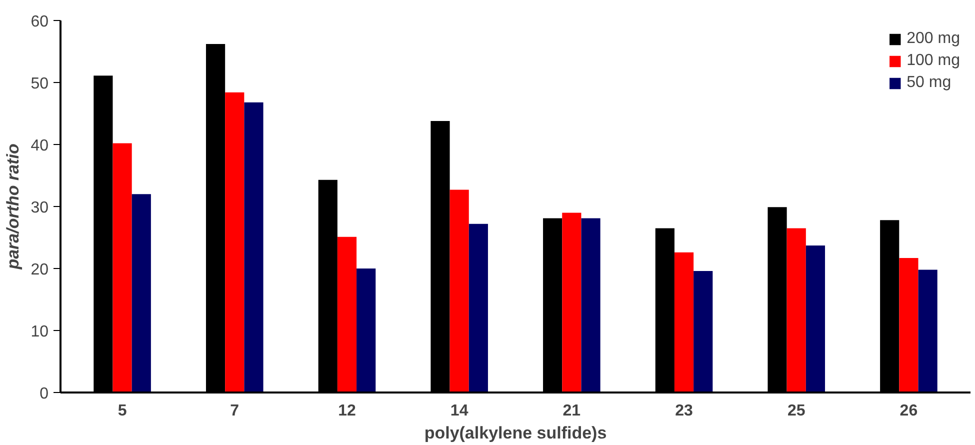 The width and height of the screenshot is (975, 445). What do you see at coordinates (515, 433) in the screenshot?
I see `x-axis-title: poly(alkylene sulfide)s` at bounding box center [515, 433].